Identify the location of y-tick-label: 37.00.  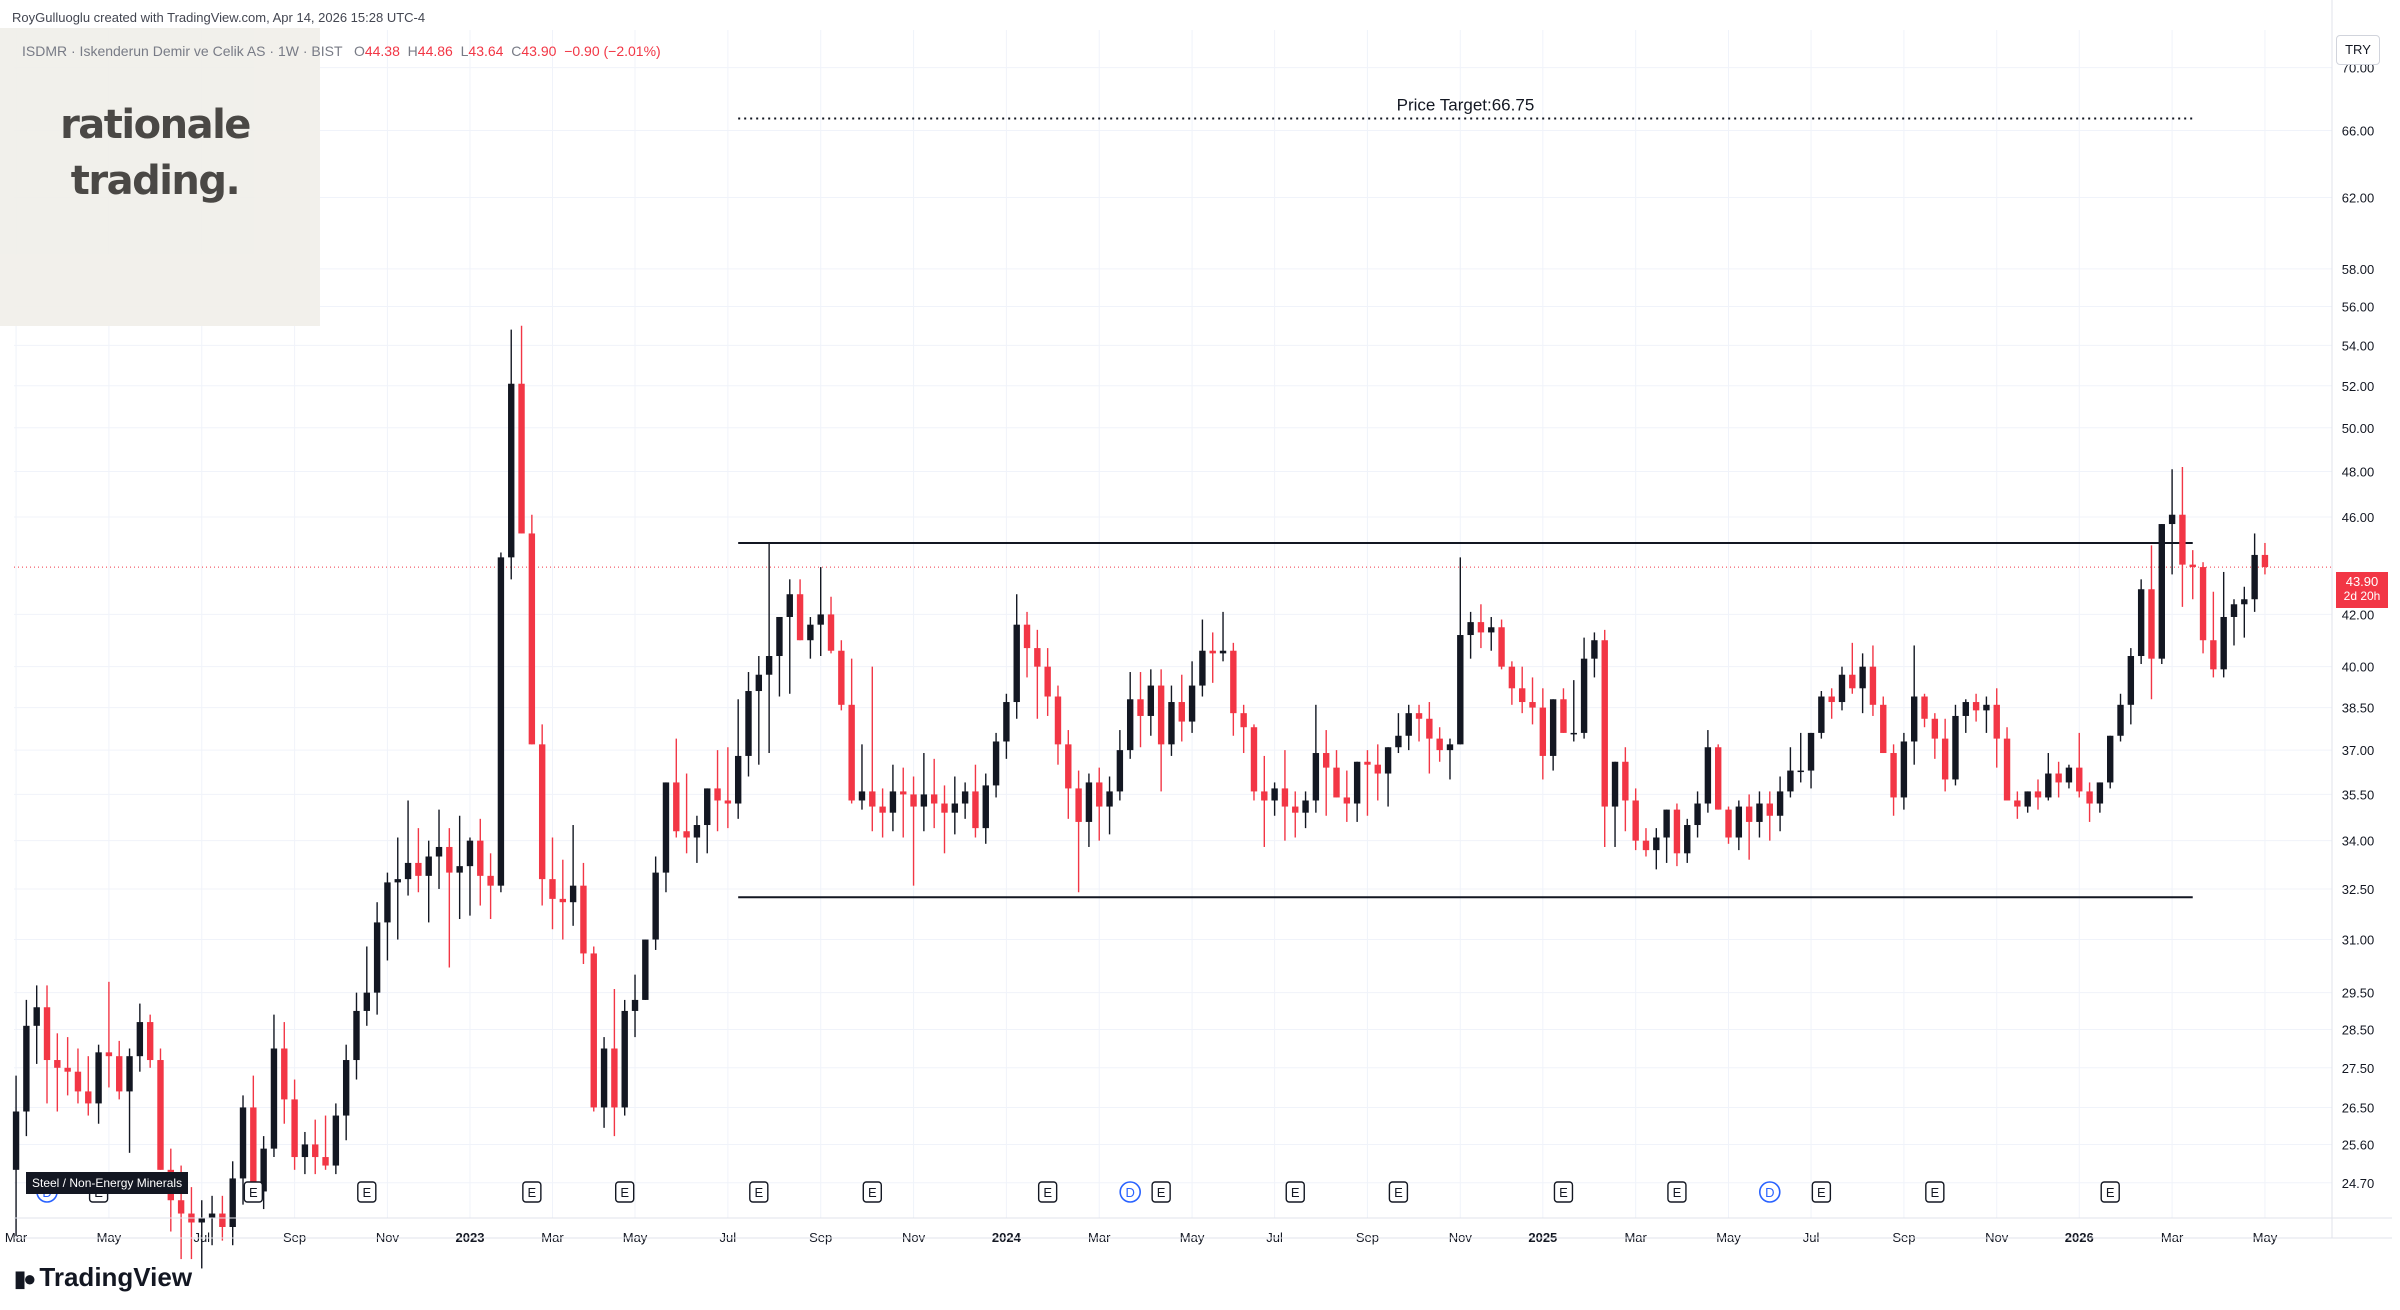
(2358, 750).